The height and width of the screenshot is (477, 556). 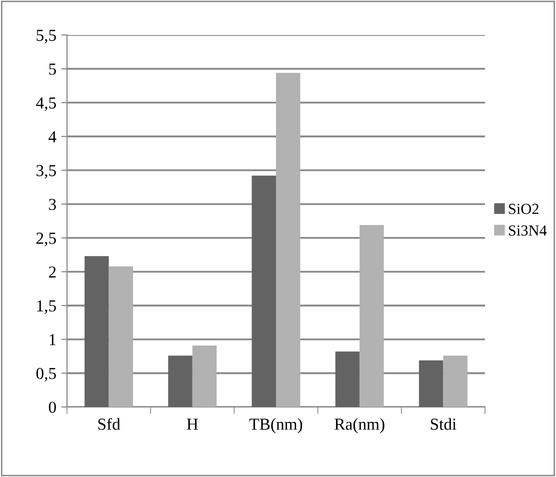 What do you see at coordinates (46, 239) in the screenshot?
I see `y-tick-label: 2,5` at bounding box center [46, 239].